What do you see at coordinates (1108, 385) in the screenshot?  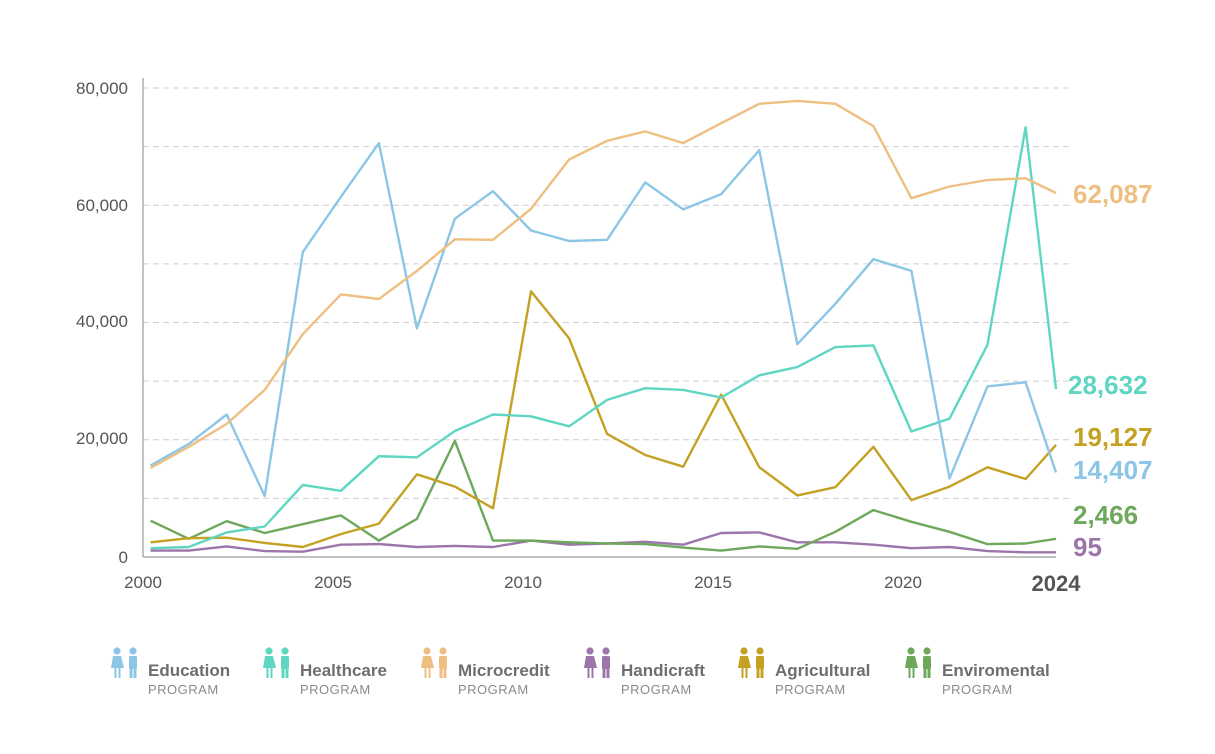 I see `end-label-healthcare: 28,632` at bounding box center [1108, 385].